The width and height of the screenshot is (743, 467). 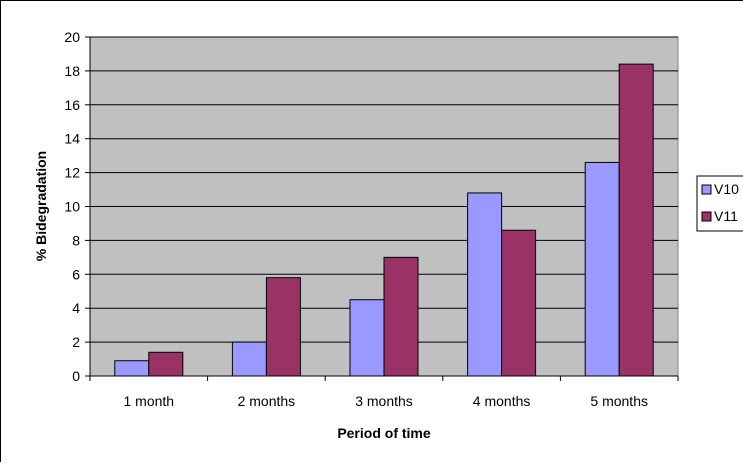 I want to click on legend-swatch-v11, so click(x=706, y=216).